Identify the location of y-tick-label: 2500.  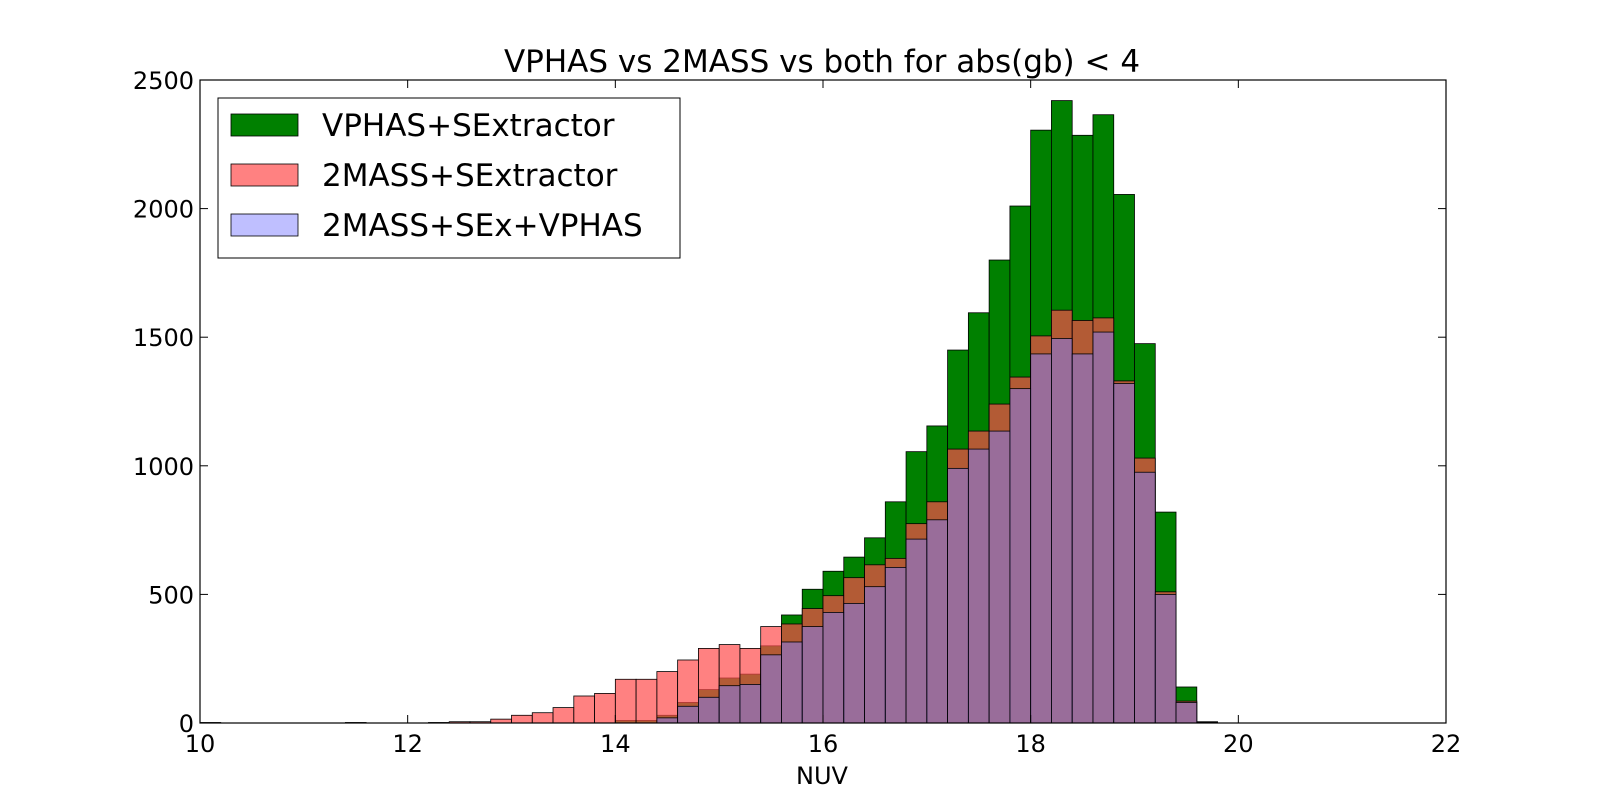
(163, 81).